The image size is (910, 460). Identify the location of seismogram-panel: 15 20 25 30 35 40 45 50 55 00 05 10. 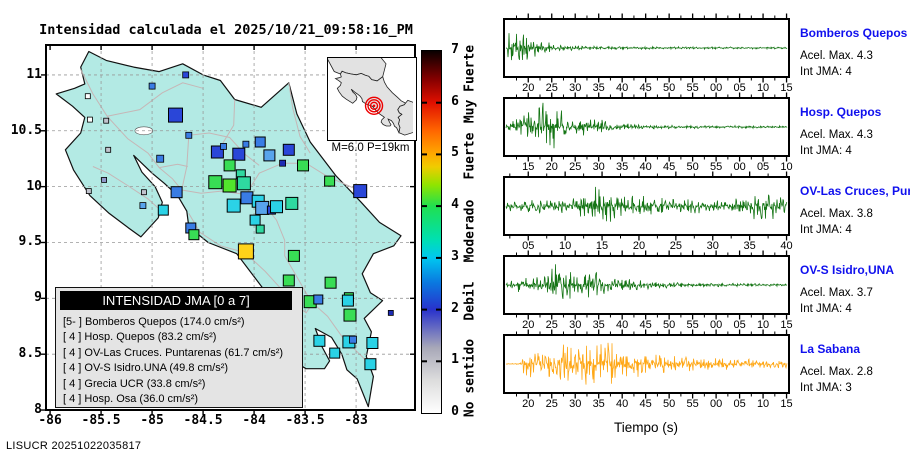
(648, 132).